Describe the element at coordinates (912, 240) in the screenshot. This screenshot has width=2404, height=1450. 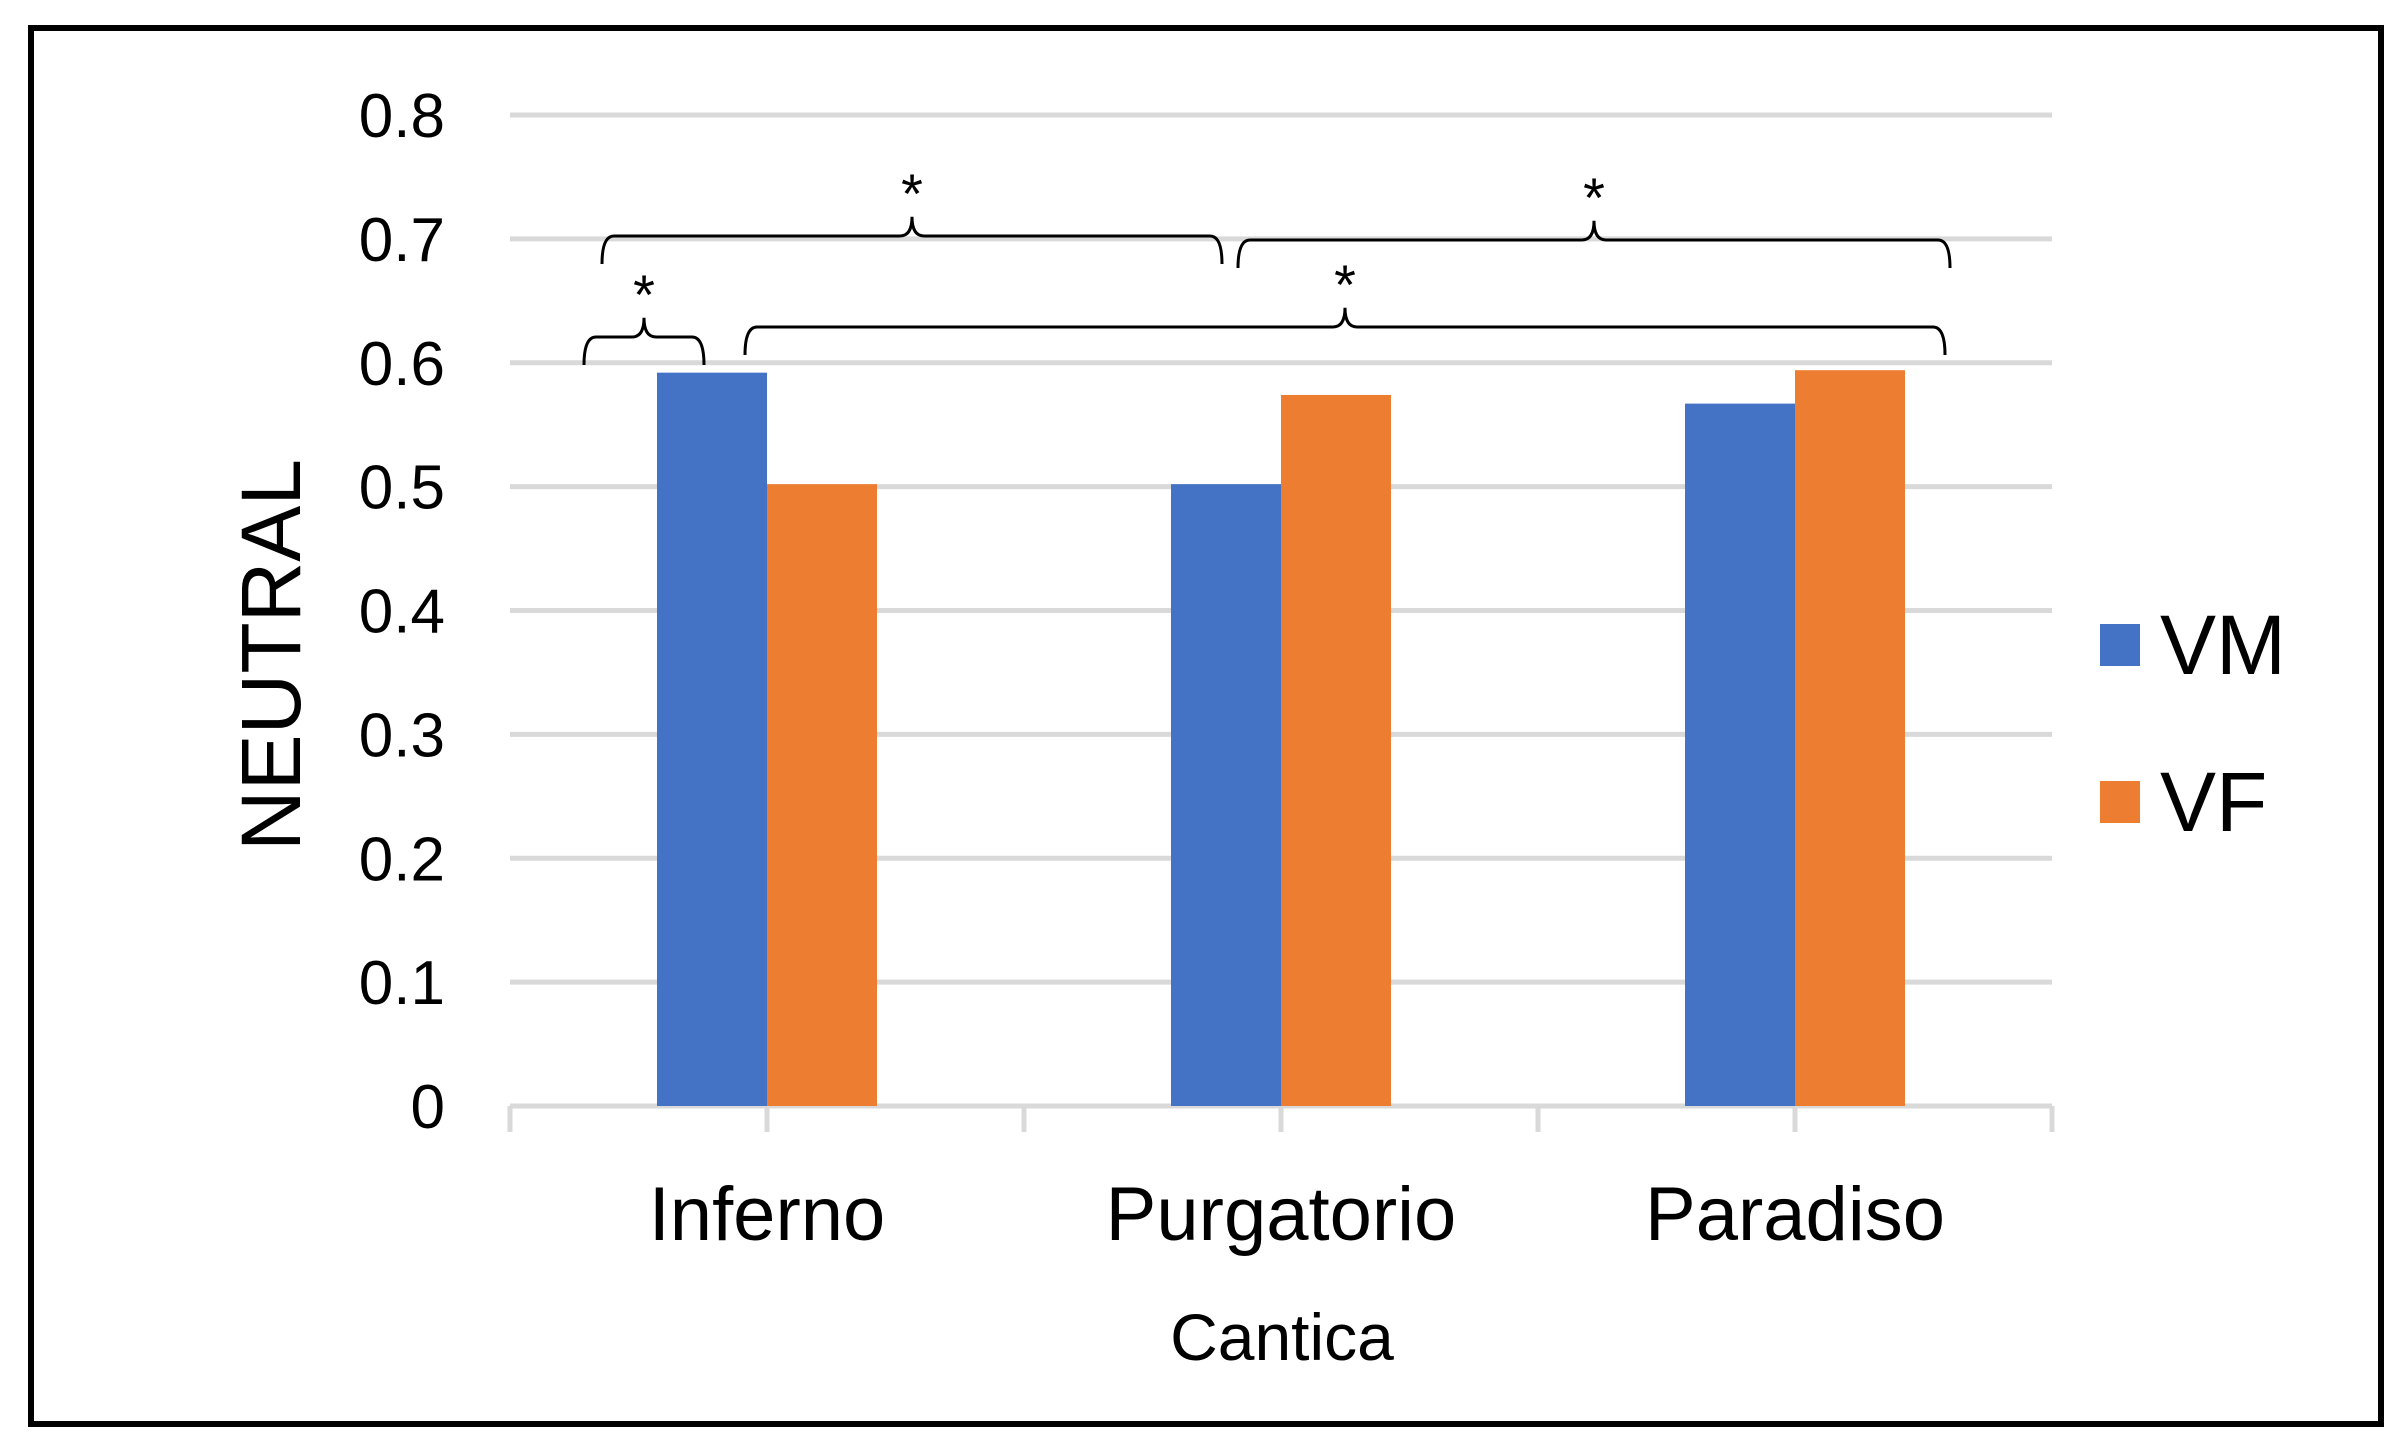
I see `brace-inferno-purgatorio` at that location.